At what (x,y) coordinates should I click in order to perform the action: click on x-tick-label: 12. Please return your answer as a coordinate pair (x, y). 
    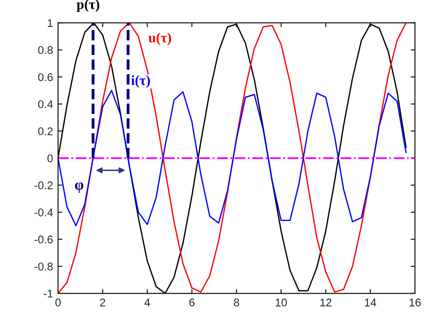
    Looking at the image, I should click on (326, 302).